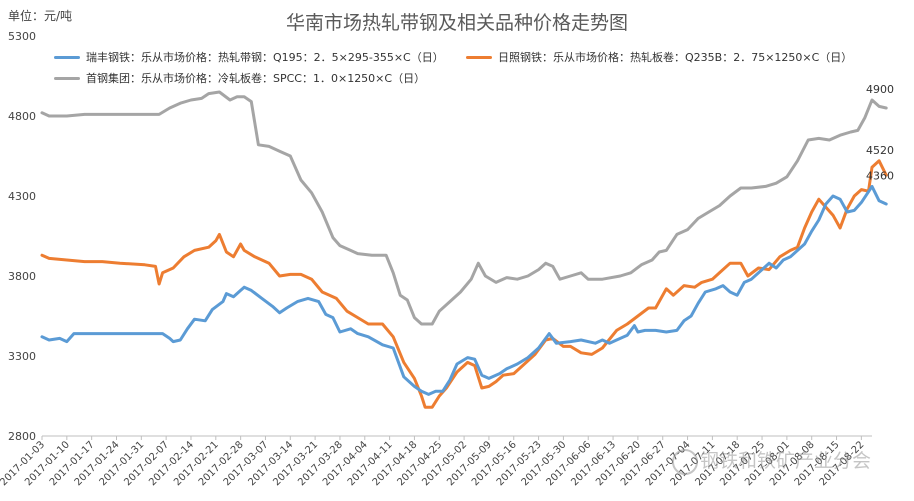 This screenshot has height=501, width=914. I want to click on y-tick-label: 4800, so click(22, 116).